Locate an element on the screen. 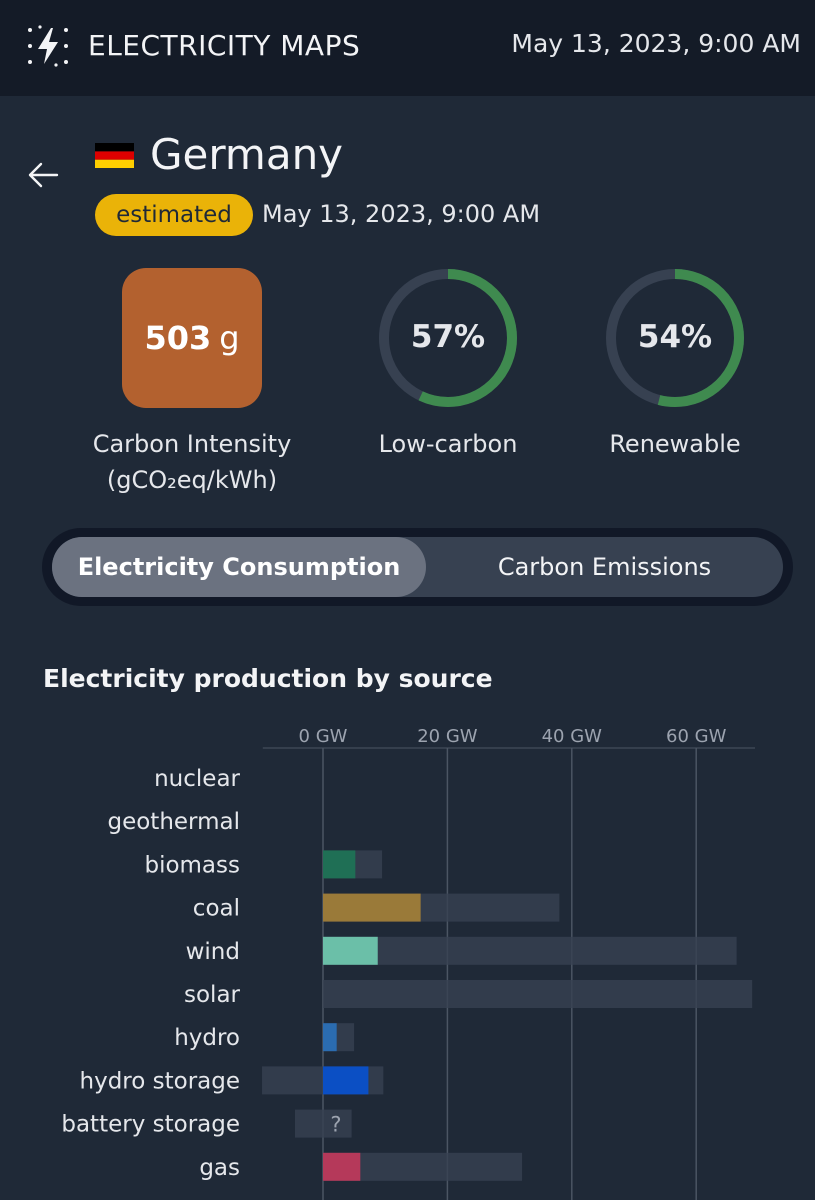  tab-carbon-emissions: Carbon Emissions is located at coordinates (604, 567).